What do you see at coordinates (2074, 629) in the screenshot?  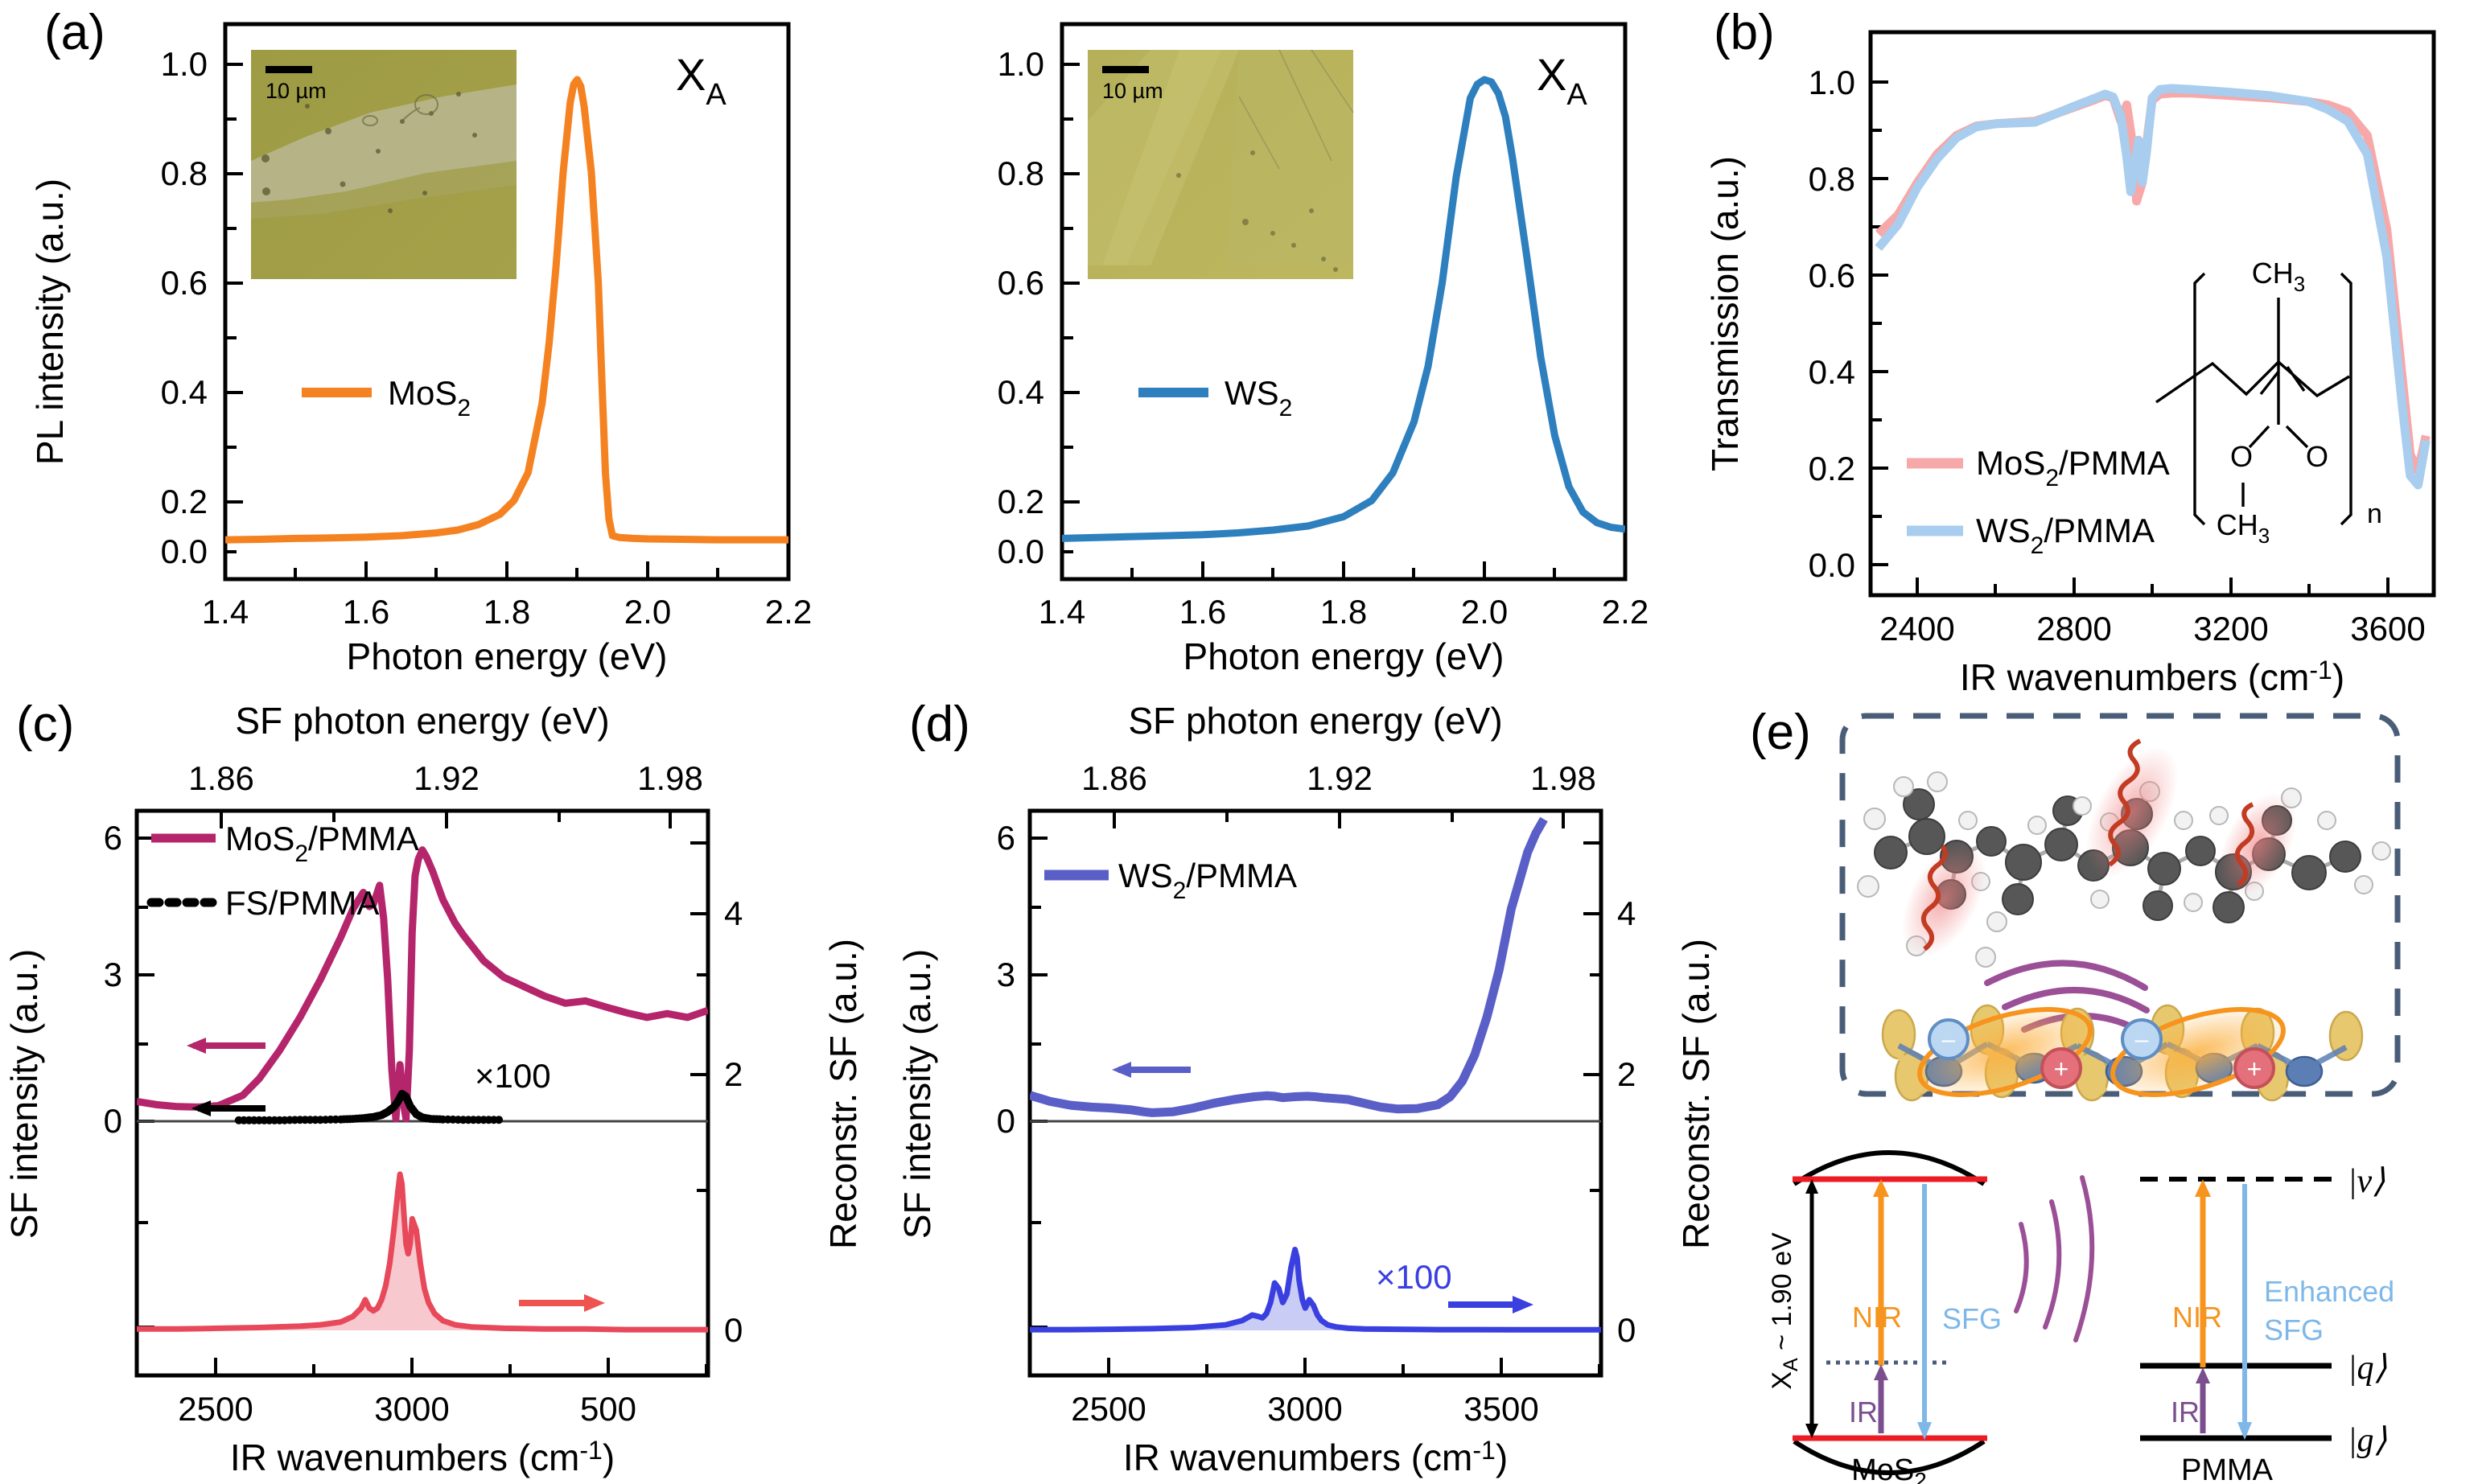 I see `svg-text: 2800` at bounding box center [2074, 629].